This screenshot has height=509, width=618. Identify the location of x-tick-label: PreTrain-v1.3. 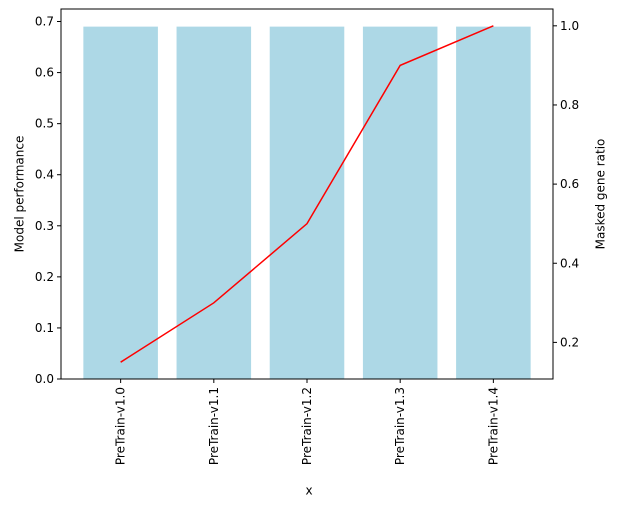
(400, 426).